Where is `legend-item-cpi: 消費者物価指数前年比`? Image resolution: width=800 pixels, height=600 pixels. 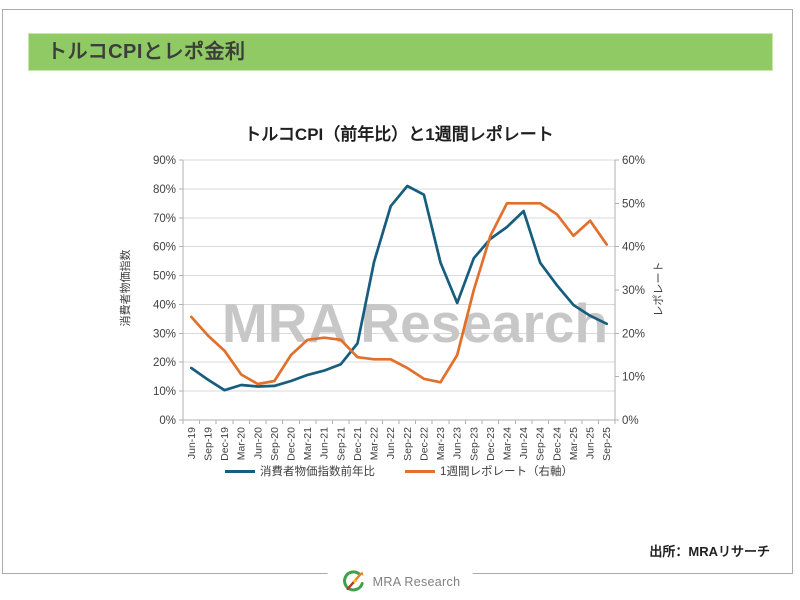 legend-item-cpi: 消費者物価指数前年比 is located at coordinates (300, 471).